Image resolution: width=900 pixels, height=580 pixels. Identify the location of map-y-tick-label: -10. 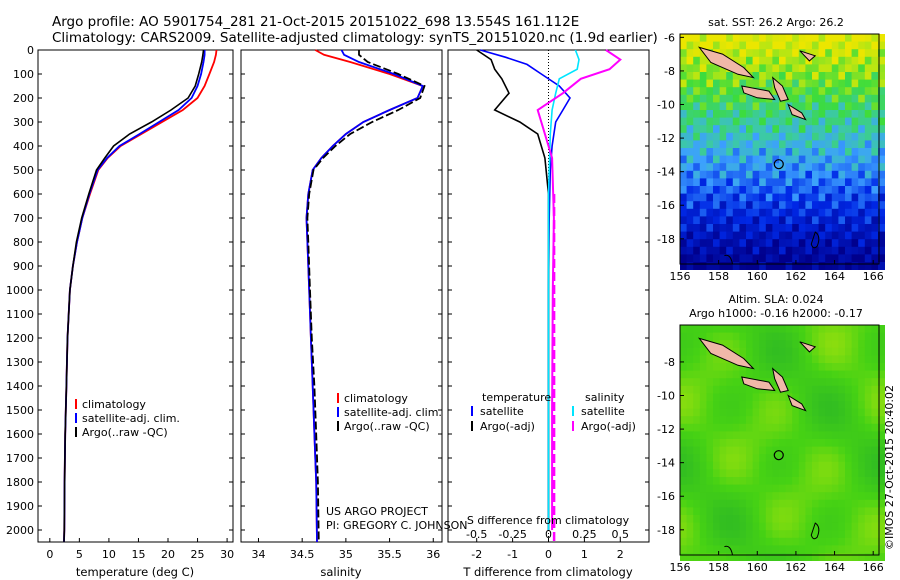
(666, 105).